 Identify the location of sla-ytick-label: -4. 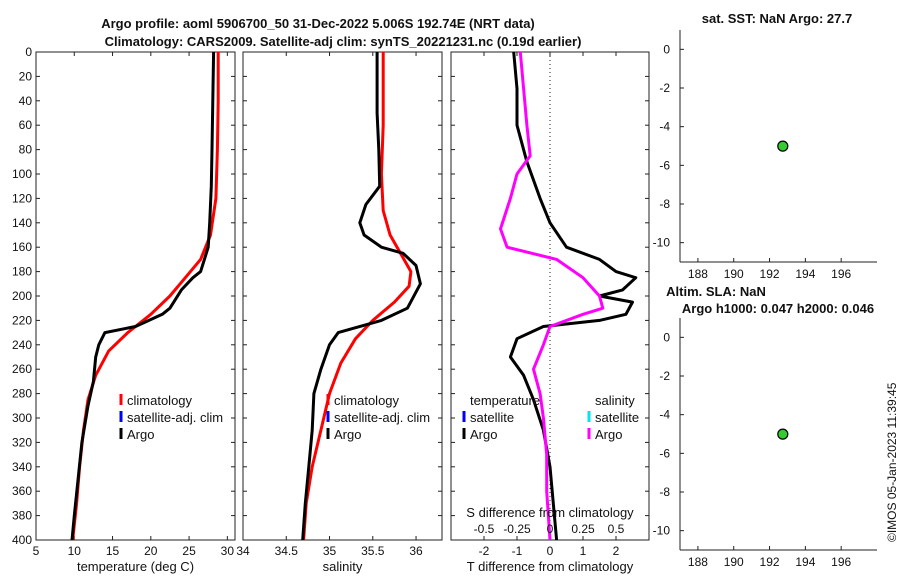
(664, 415).